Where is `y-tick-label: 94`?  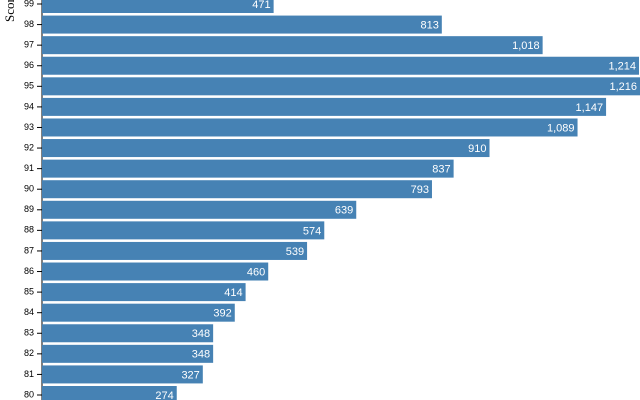 y-tick-label: 94 is located at coordinates (29, 106).